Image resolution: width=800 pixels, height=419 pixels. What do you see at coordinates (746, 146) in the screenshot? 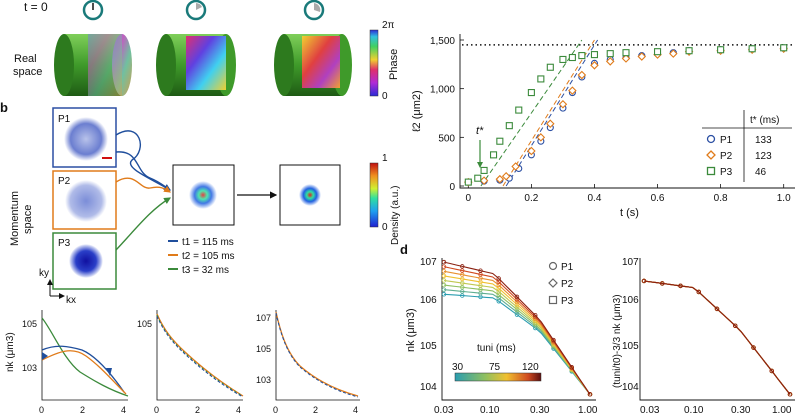
I see `tstar-table: t* (ms) P1 133 P2 123 P3 46` at bounding box center [746, 146].